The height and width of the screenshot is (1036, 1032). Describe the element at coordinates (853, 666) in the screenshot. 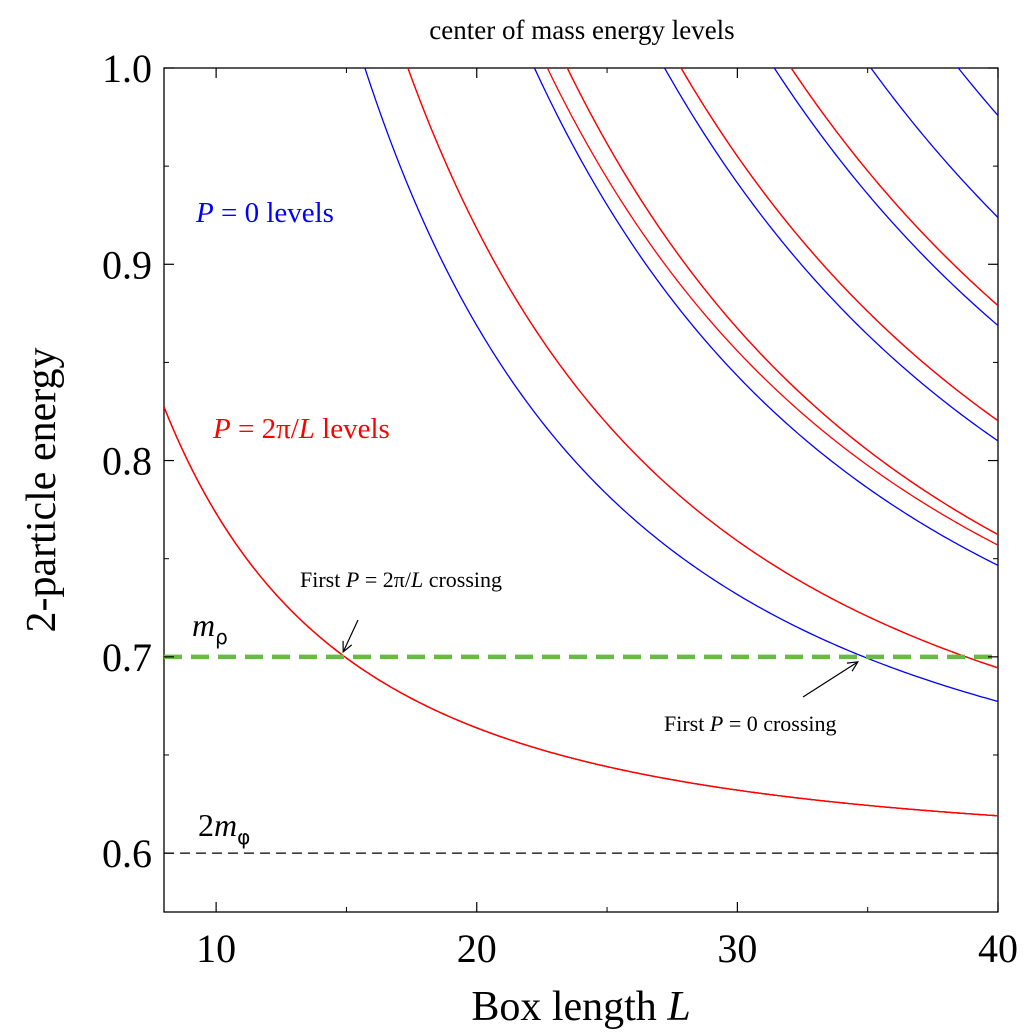

I see `first-p0-crossing-arrow-head` at that location.